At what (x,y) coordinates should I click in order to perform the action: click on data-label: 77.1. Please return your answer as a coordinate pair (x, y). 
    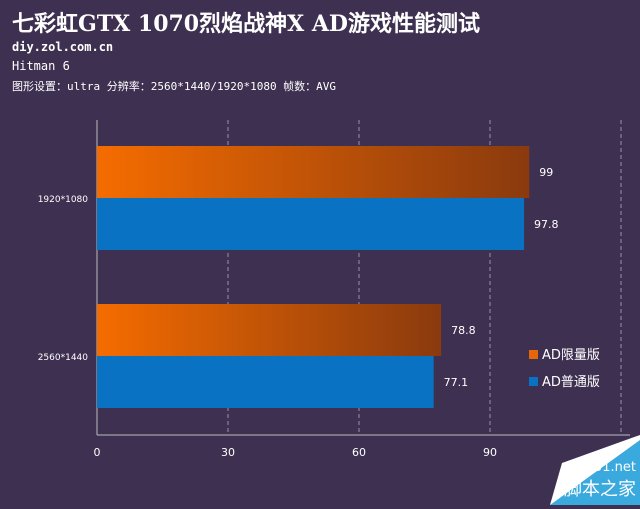
    Looking at the image, I should click on (456, 382).